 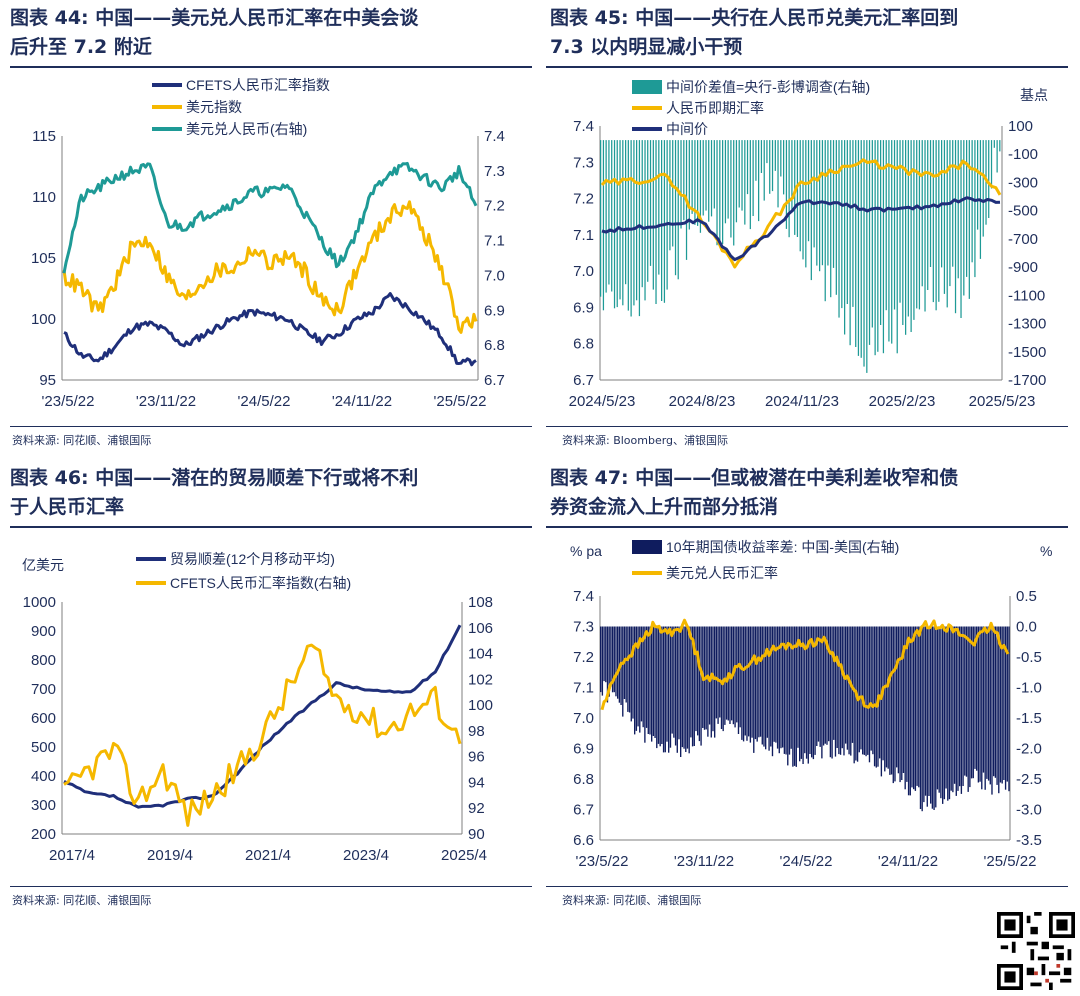 What do you see at coordinates (476, 782) in the screenshot?
I see `y-tick-right: 94` at bounding box center [476, 782].